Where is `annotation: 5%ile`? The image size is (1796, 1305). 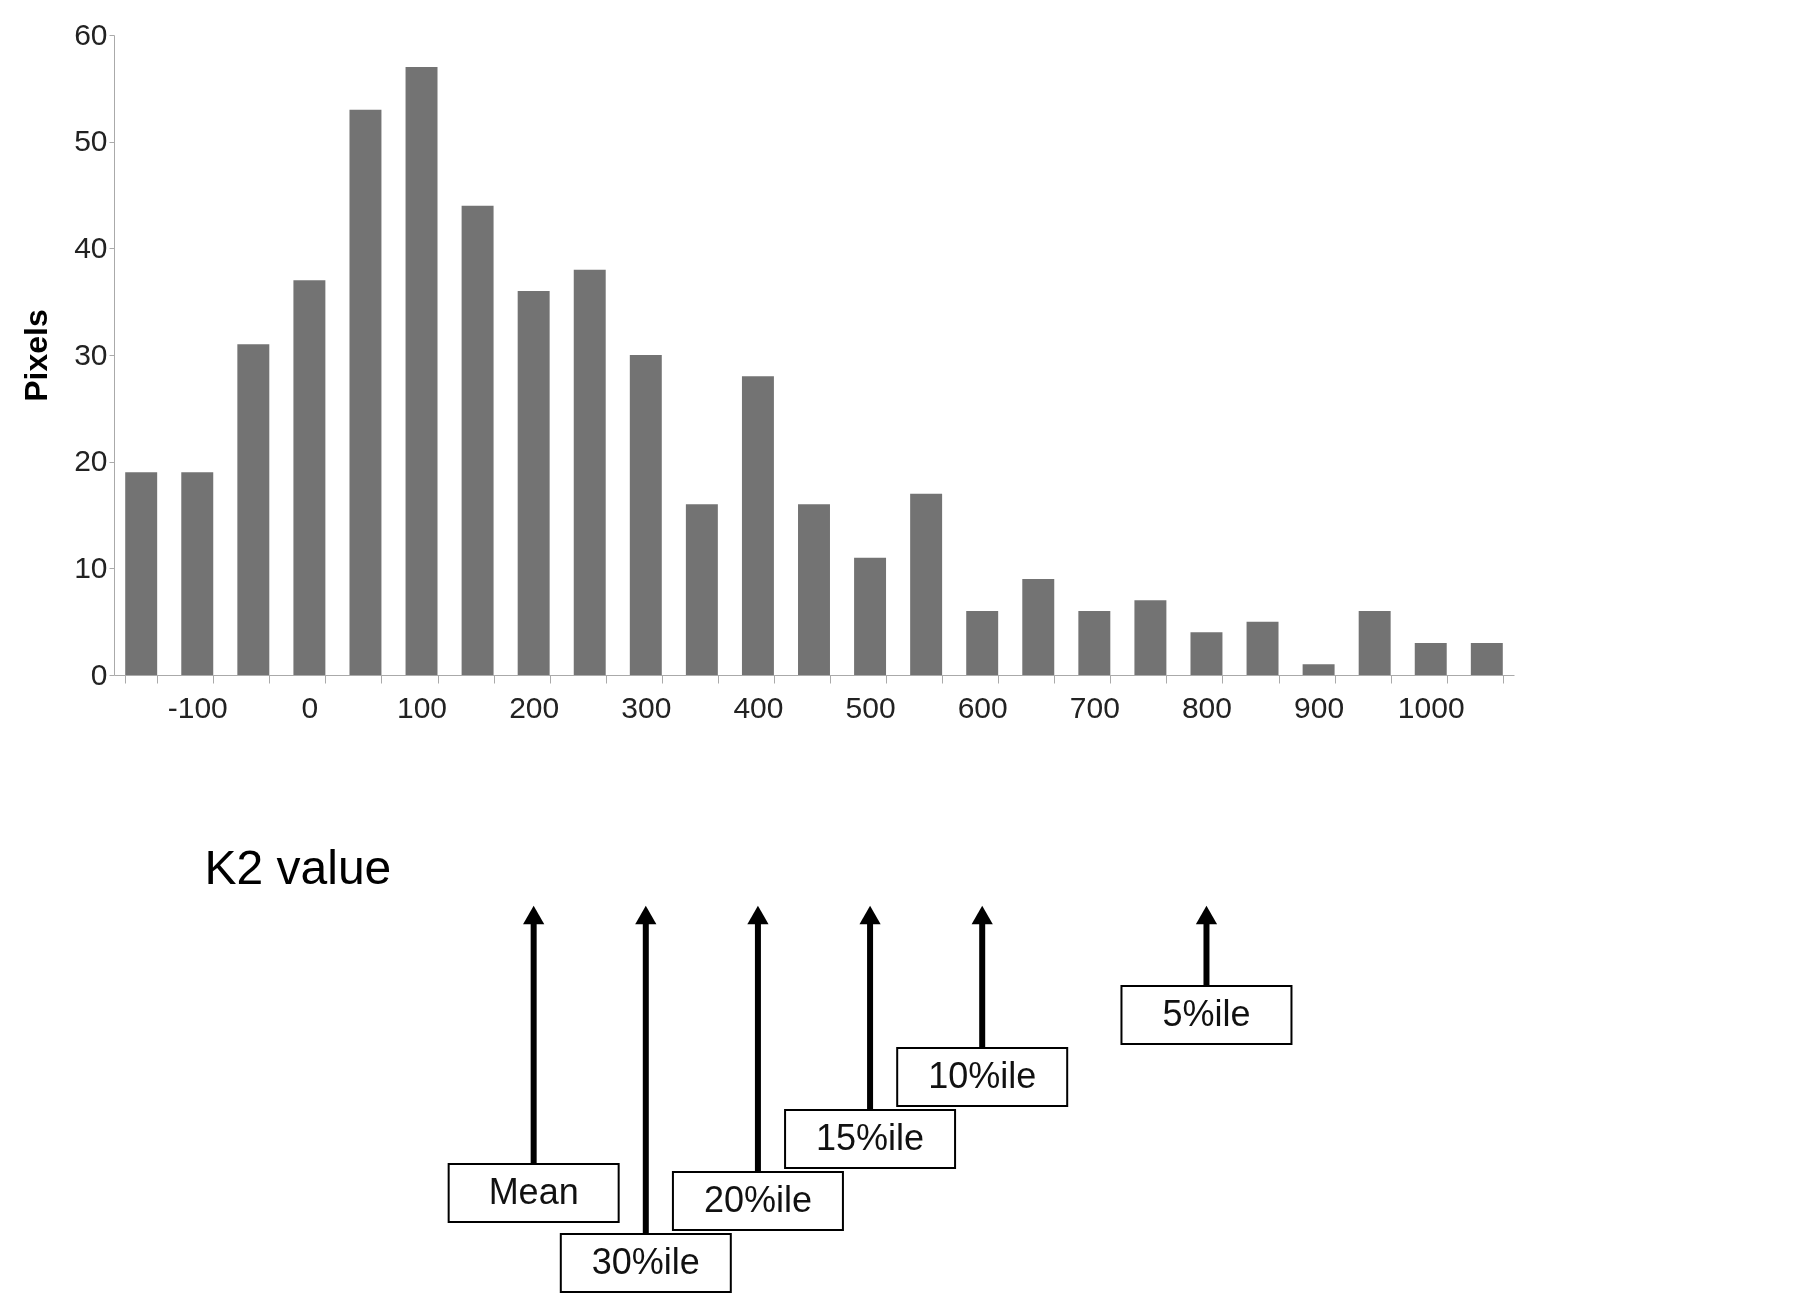 annotation: 5%ile is located at coordinates (1206, 1013).